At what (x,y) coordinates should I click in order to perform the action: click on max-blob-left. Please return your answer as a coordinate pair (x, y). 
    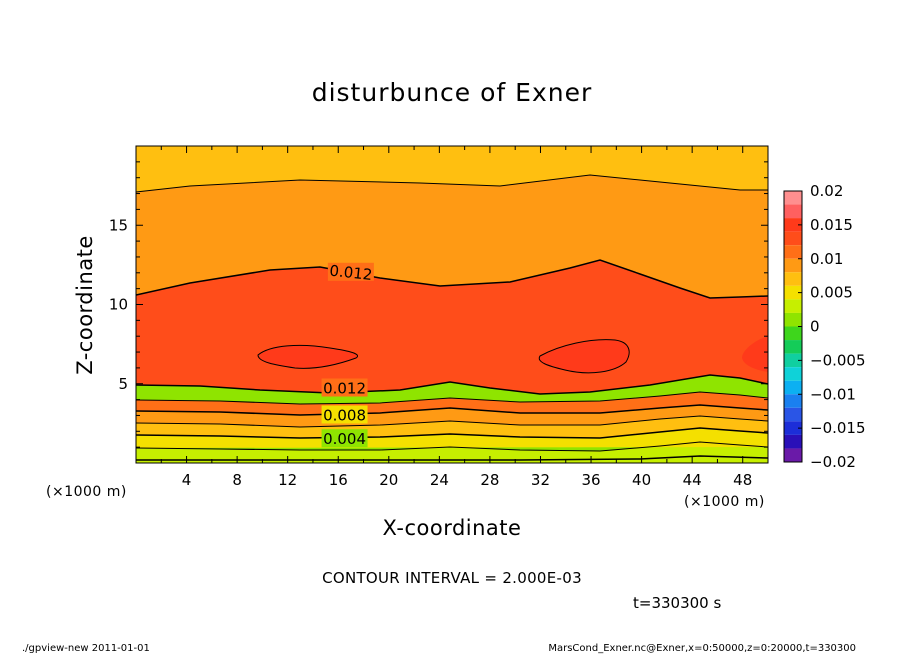
    Looking at the image, I should click on (308, 357).